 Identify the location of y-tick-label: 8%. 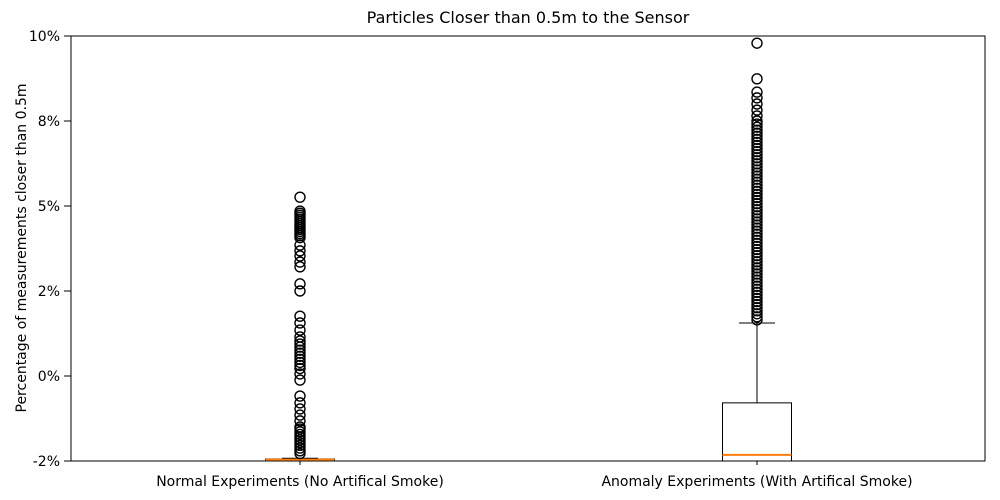
(49, 122).